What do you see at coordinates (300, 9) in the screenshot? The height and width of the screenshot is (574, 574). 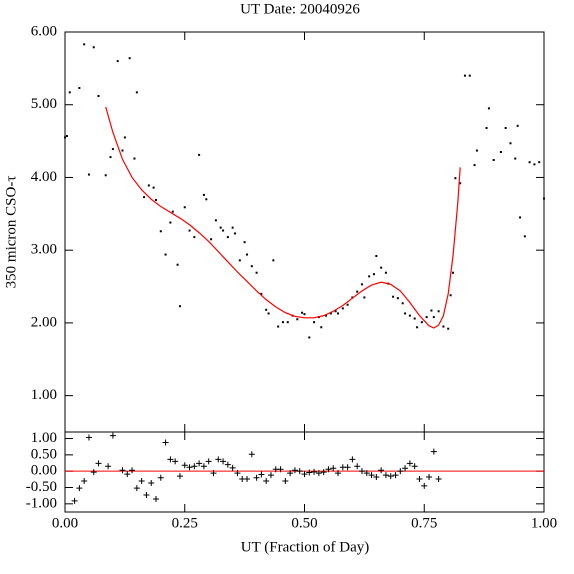 I see `chart-title: UT Date: 20040926` at bounding box center [300, 9].